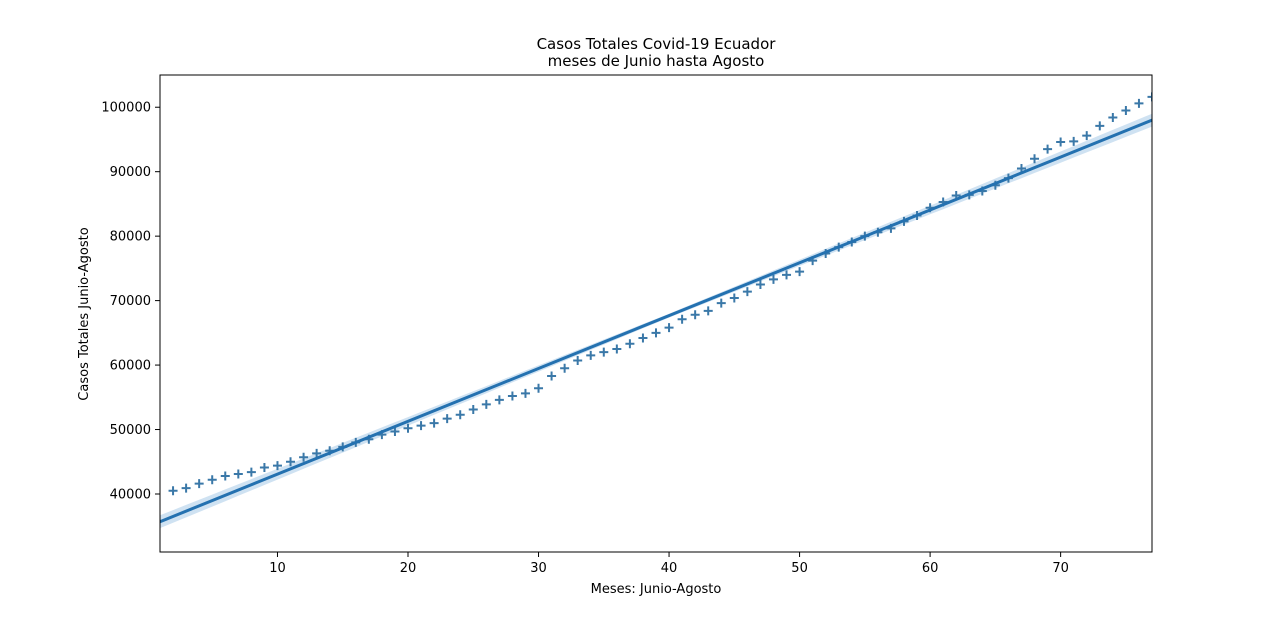  What do you see at coordinates (130, 430) in the screenshot?
I see `y-tick-label: 50000` at bounding box center [130, 430].